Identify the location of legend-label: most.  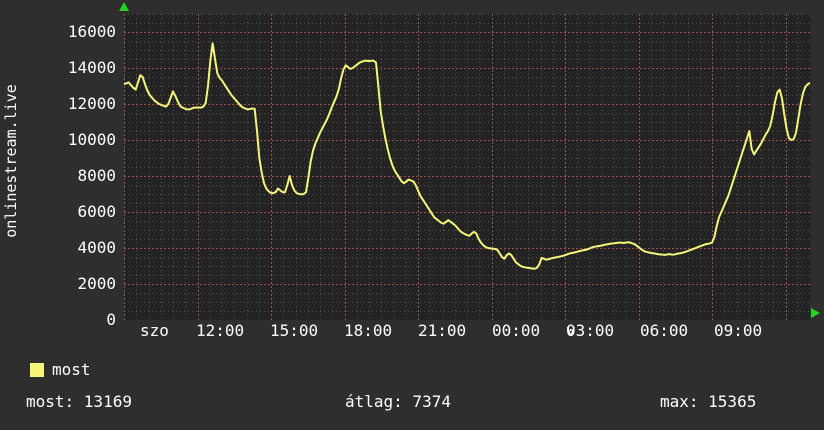
(71, 369).